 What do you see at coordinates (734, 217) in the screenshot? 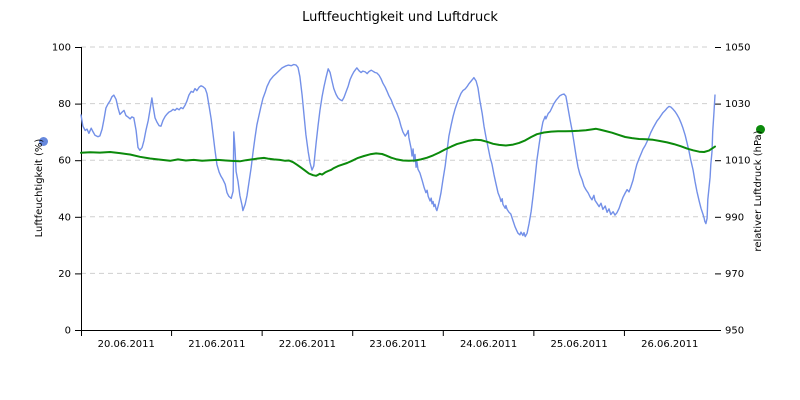
I see `right-tick-label: 990` at bounding box center [734, 217].